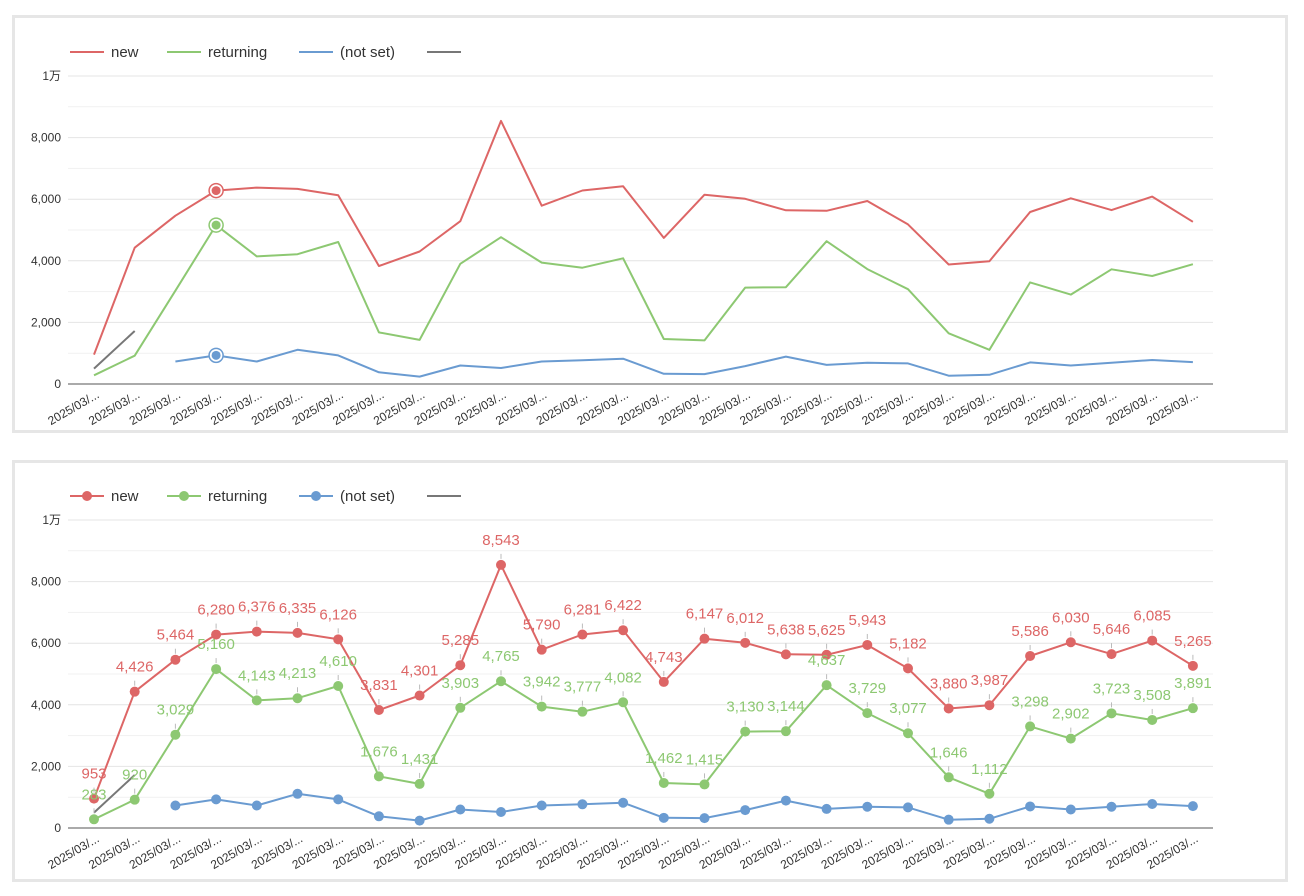 This screenshot has width=1304, height=896. Describe the element at coordinates (114, 794) in the screenshot. I see `series-line-extra` at that location.